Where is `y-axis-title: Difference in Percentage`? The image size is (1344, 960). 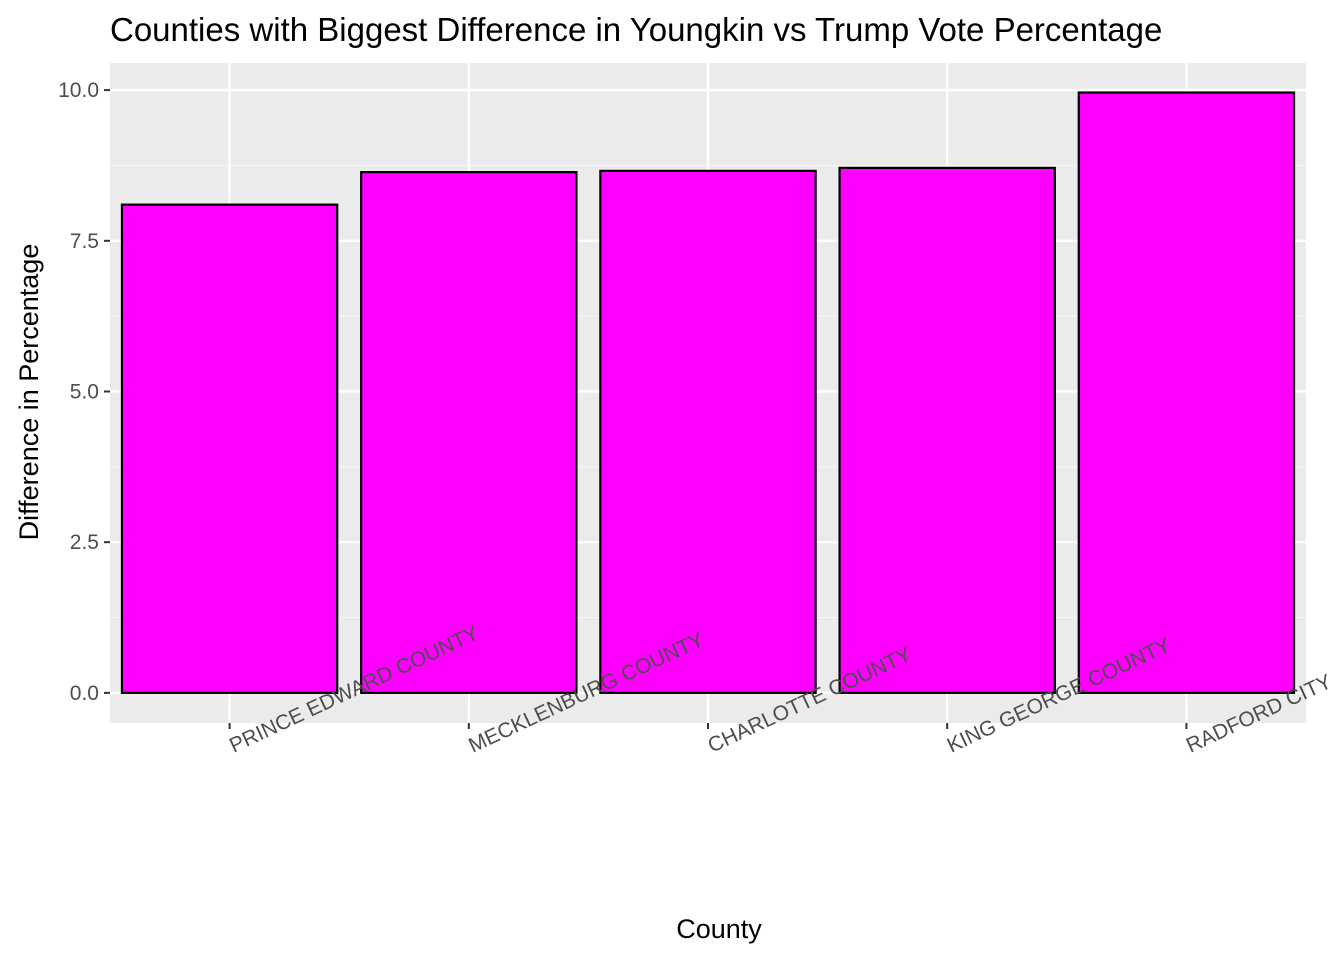 y-axis-title: Difference in Percentage is located at coordinates (29, 392).